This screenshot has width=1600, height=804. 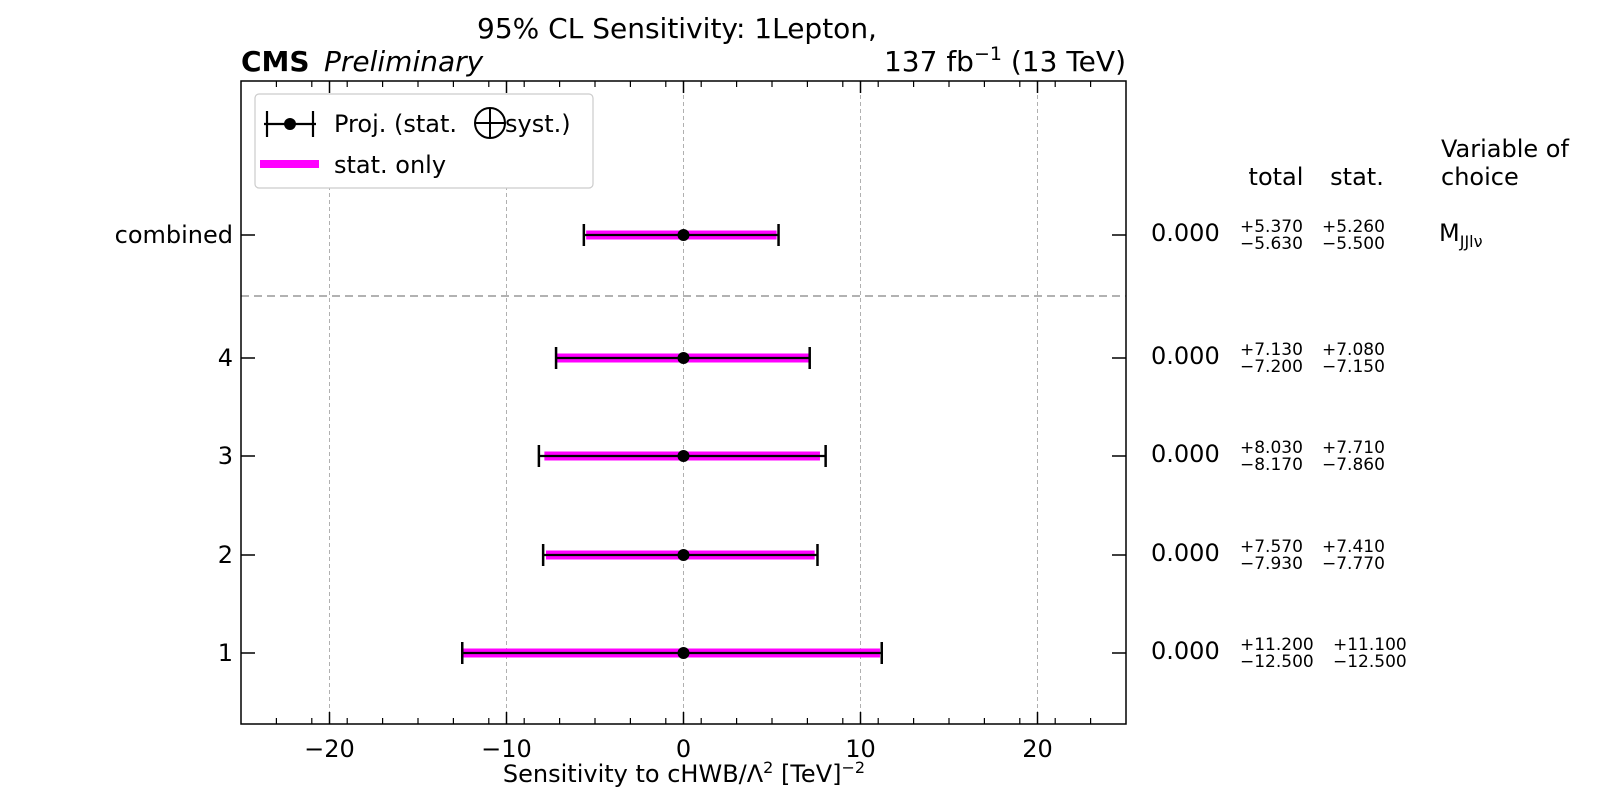 What do you see at coordinates (1353, 244) in the screenshot?
I see `stat-down-value: −5.500` at bounding box center [1353, 244].